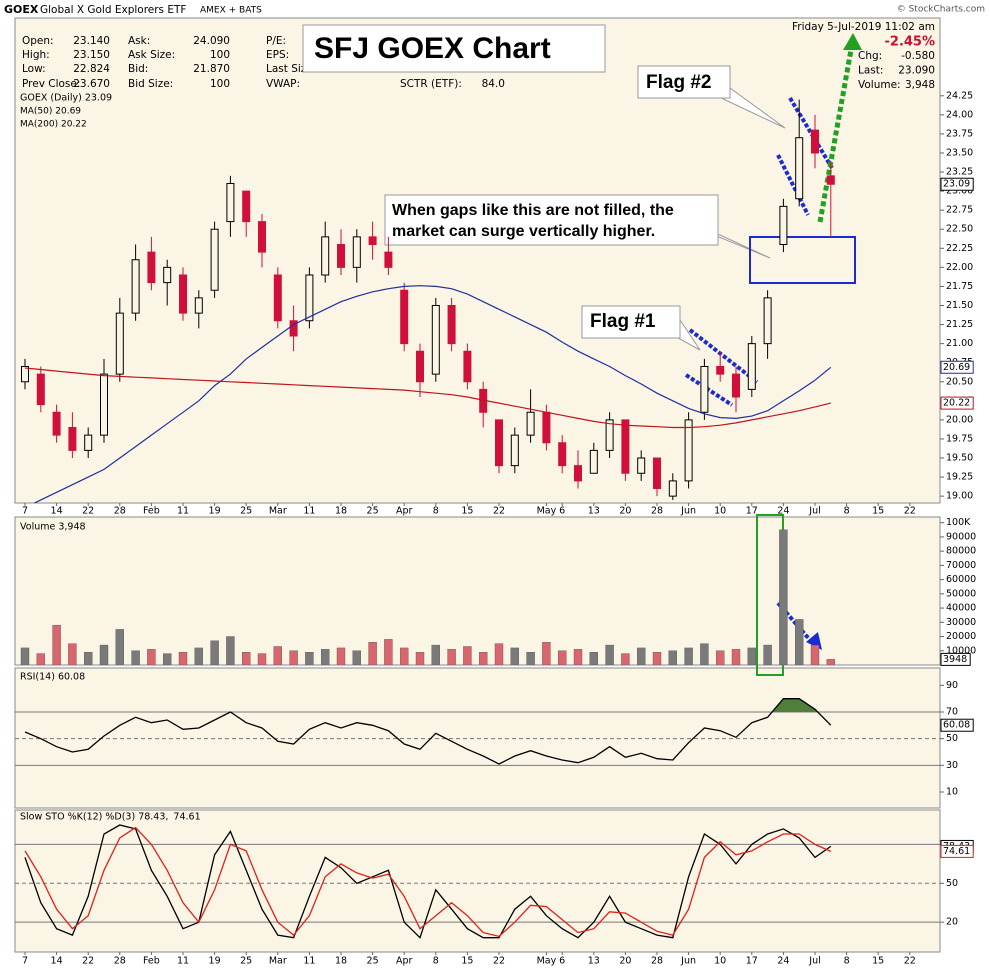  What do you see at coordinates (276, 41) in the screenshot?
I see `quote-label: P/E:` at bounding box center [276, 41].